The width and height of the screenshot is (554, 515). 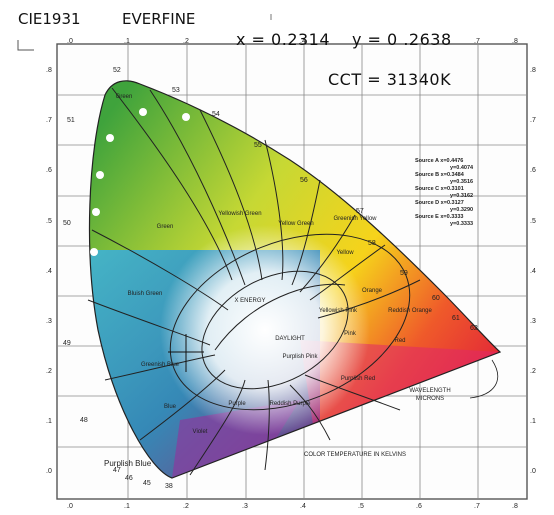 I want to click on wavelength-label: 56, so click(x=304, y=180).